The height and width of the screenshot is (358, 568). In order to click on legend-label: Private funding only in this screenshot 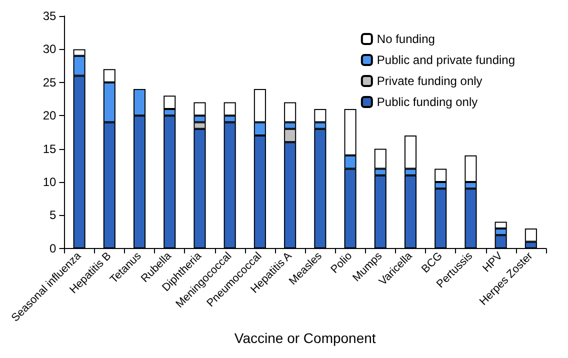, I will do `click(429, 81)`.